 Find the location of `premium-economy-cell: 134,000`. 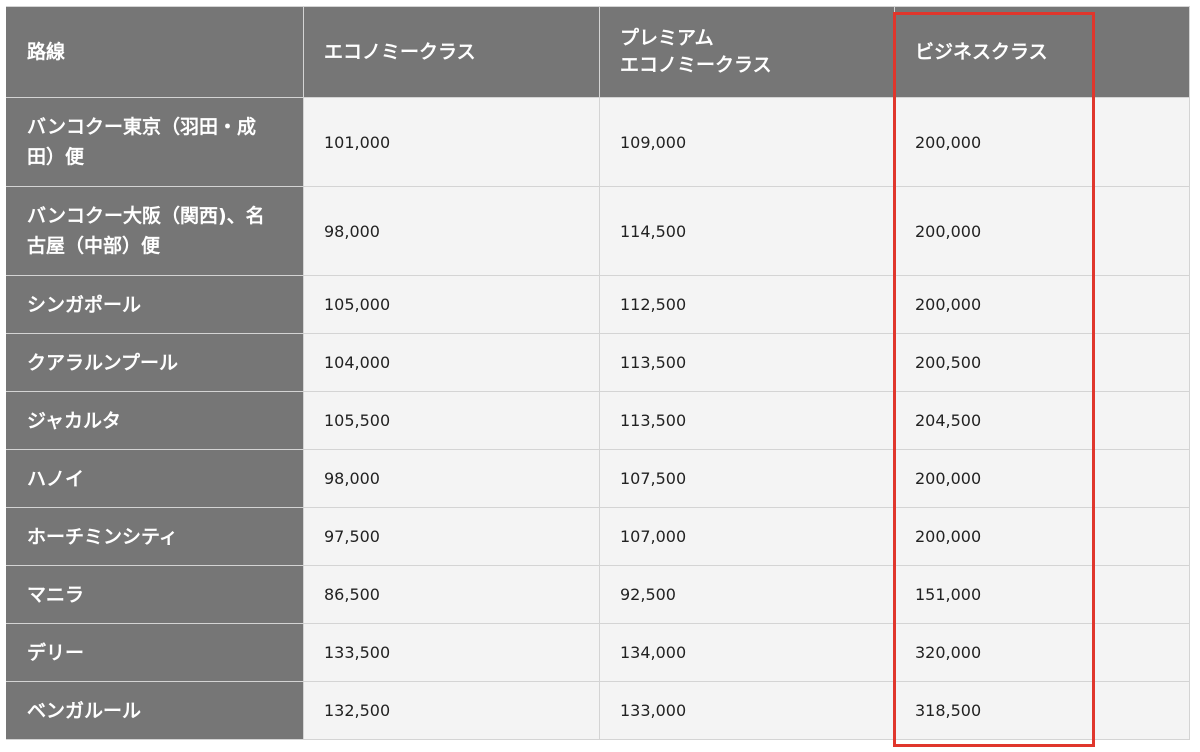

premium-economy-cell: 134,000 is located at coordinates (747, 652).